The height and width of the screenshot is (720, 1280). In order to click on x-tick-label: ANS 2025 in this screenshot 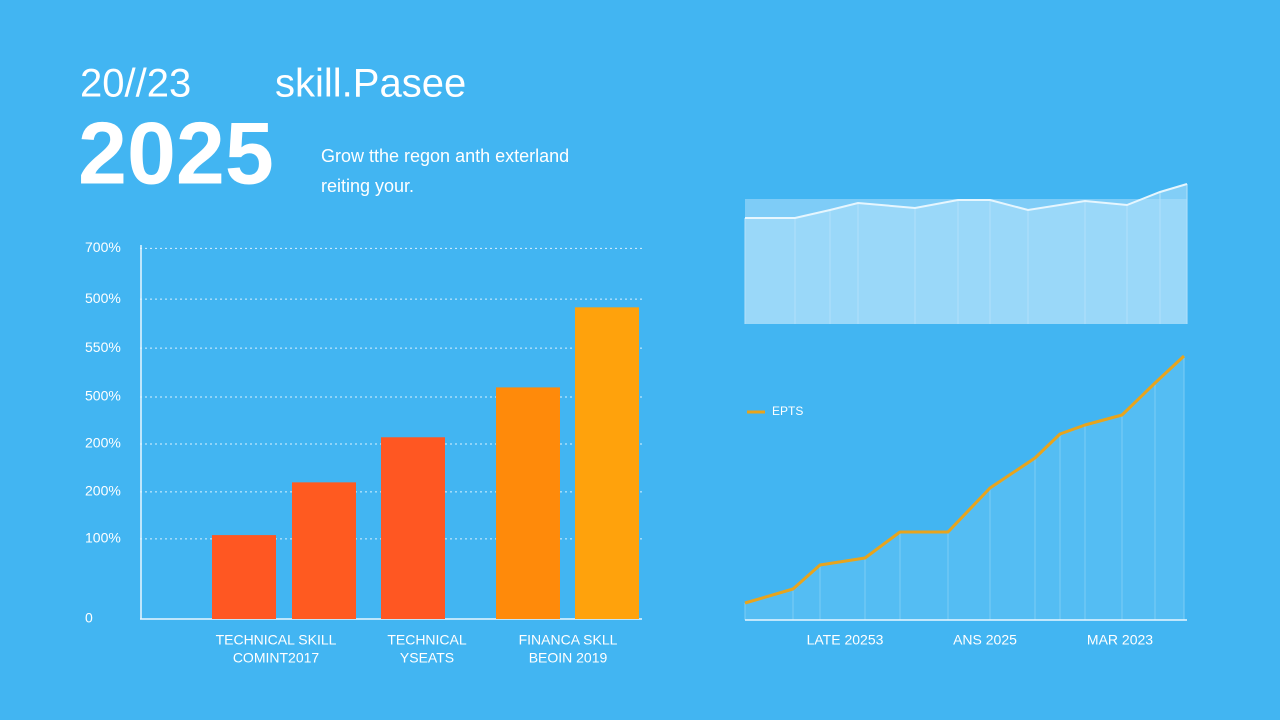, I will do `click(985, 640)`.